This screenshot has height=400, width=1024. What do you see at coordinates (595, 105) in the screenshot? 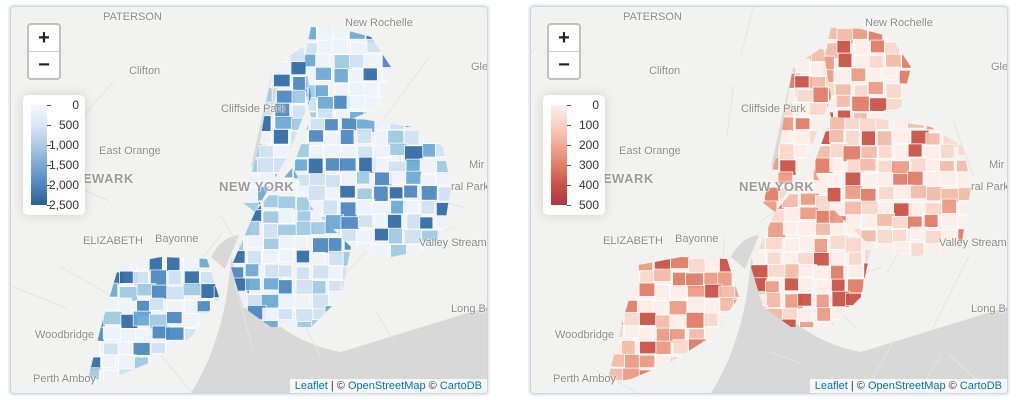
I see `legend-tick-label: 0` at bounding box center [595, 105].